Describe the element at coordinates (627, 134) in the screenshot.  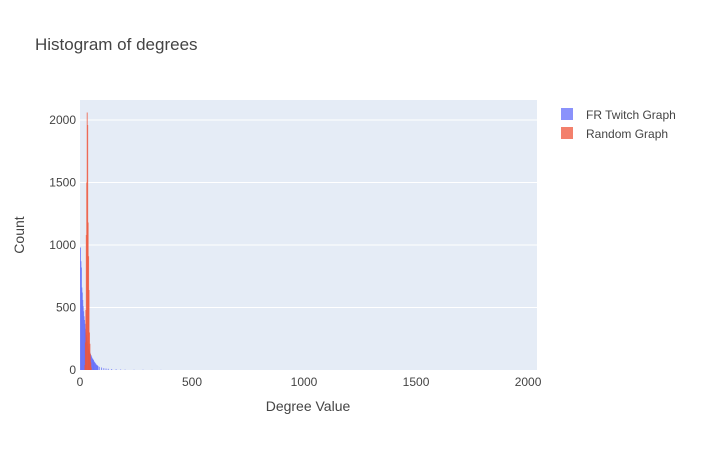
I see `legend-label-random-graph: Random Graph` at that location.